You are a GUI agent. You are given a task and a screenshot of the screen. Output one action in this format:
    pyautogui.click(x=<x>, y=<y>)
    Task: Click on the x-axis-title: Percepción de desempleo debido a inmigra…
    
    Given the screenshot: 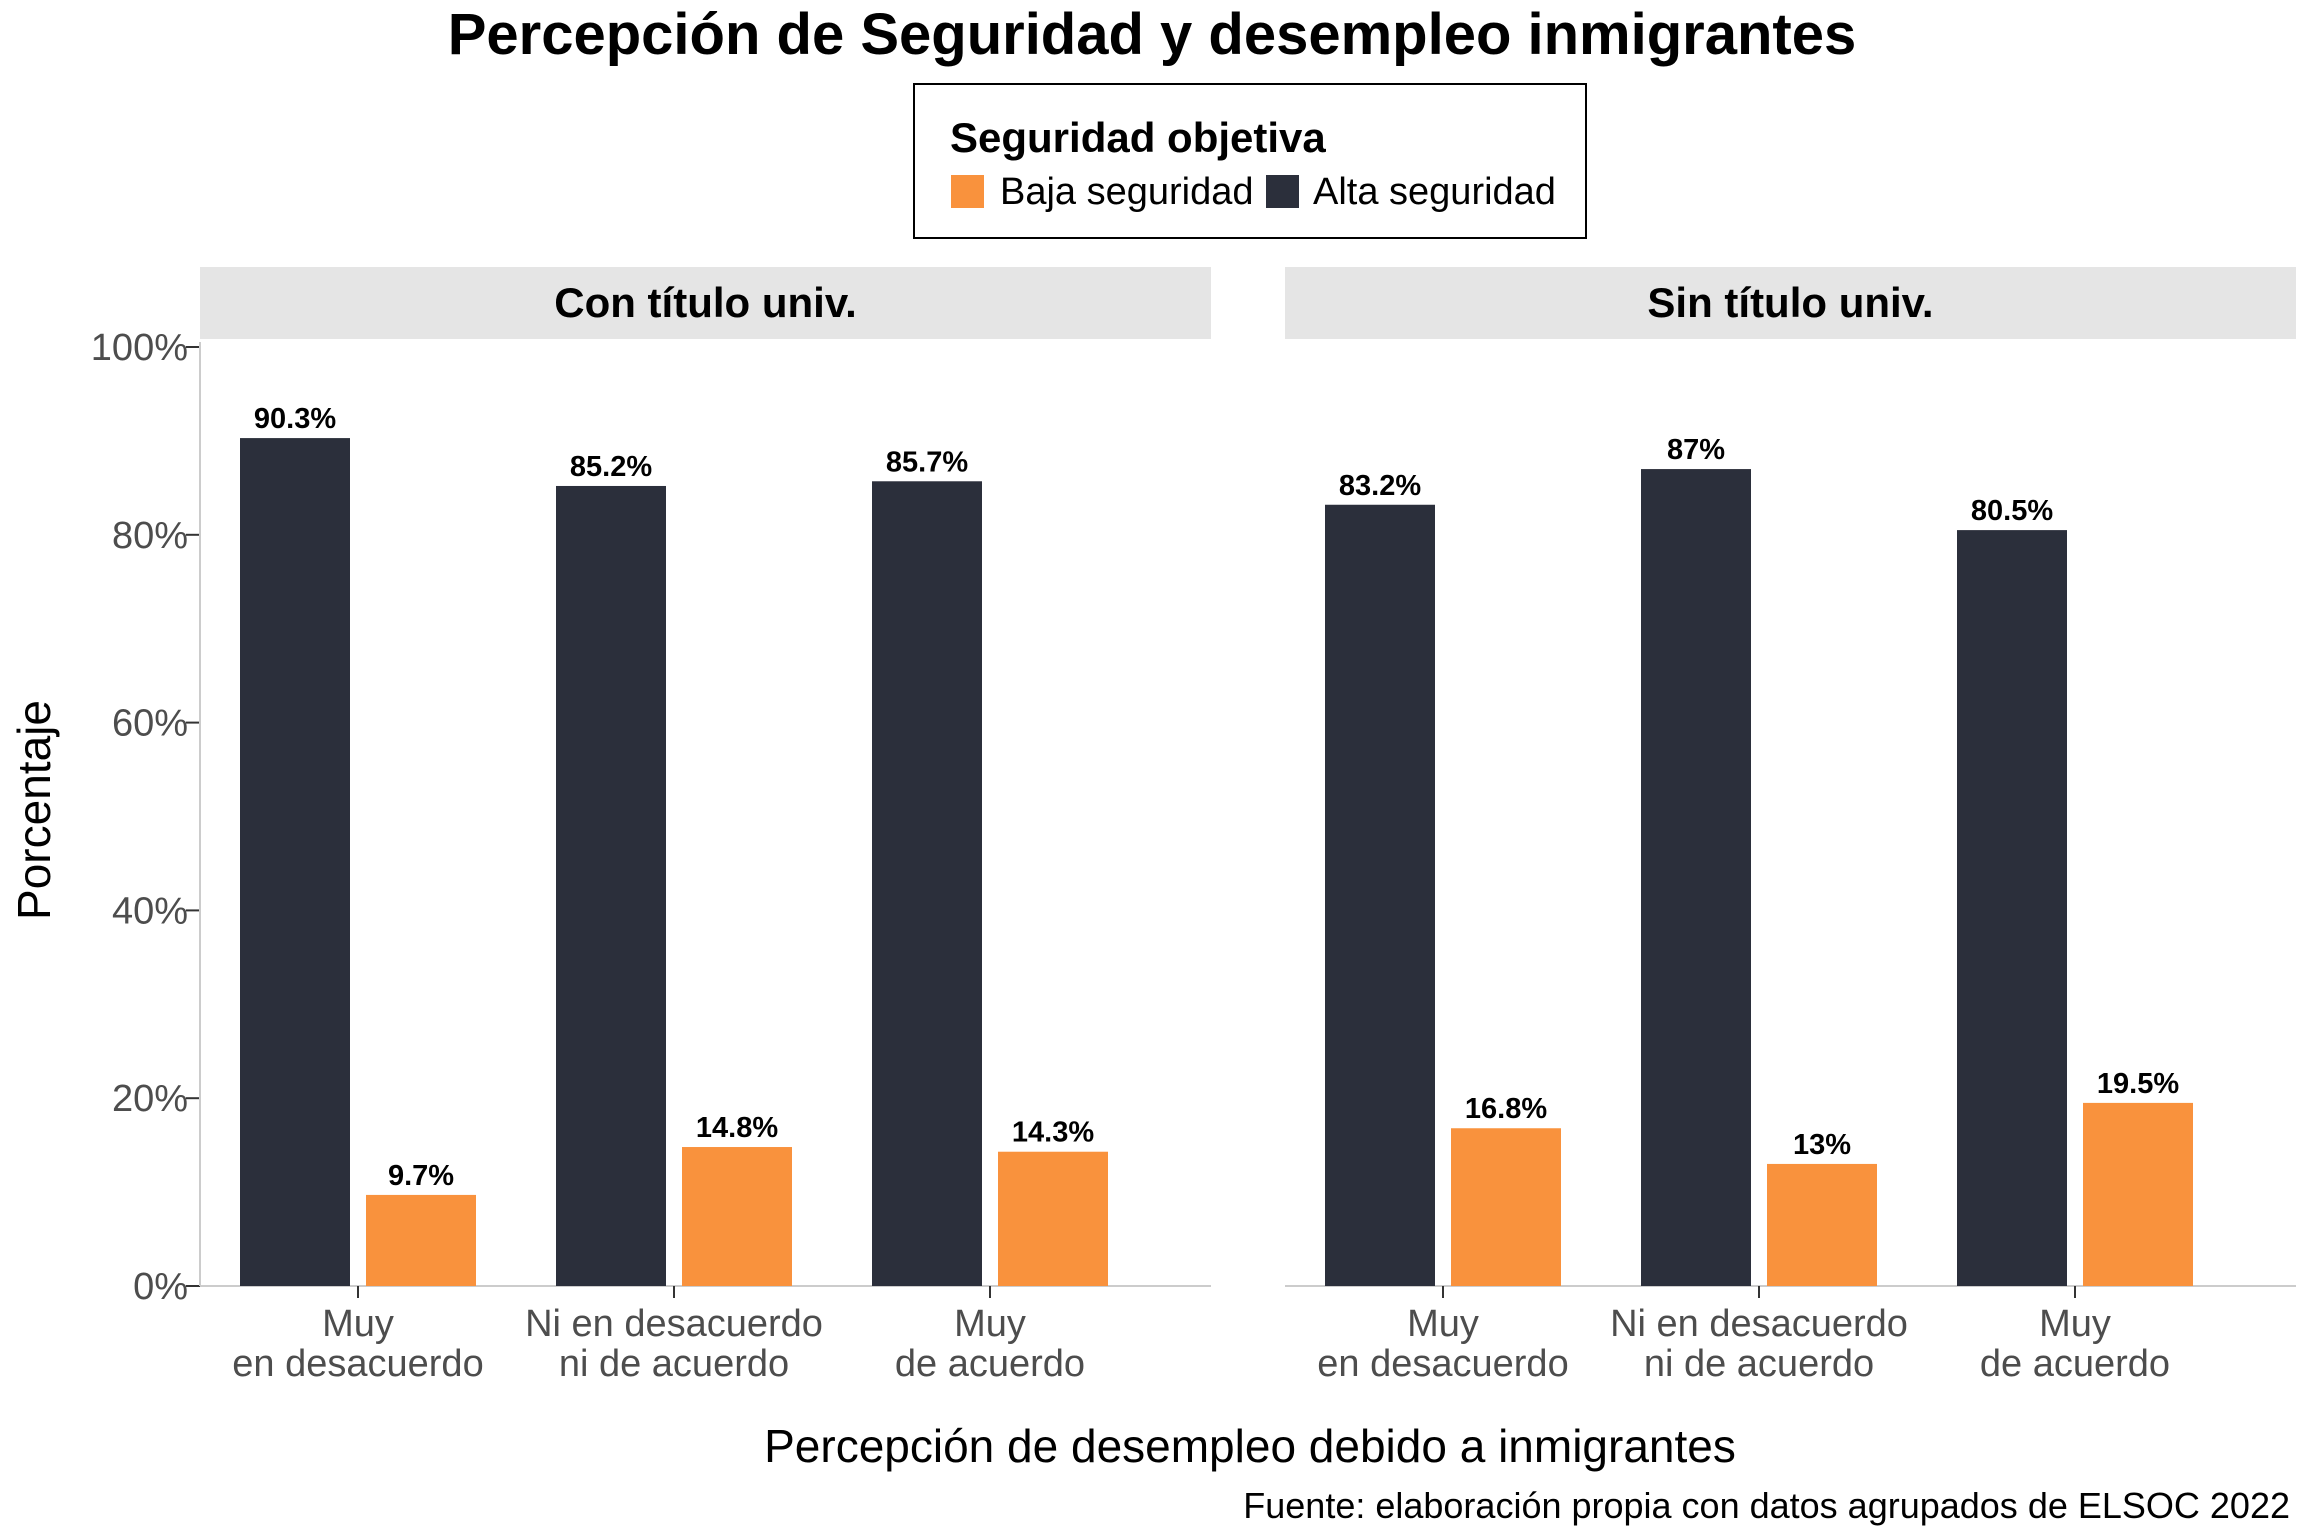 What is the action you would take?
    pyautogui.click(x=1250, y=1446)
    